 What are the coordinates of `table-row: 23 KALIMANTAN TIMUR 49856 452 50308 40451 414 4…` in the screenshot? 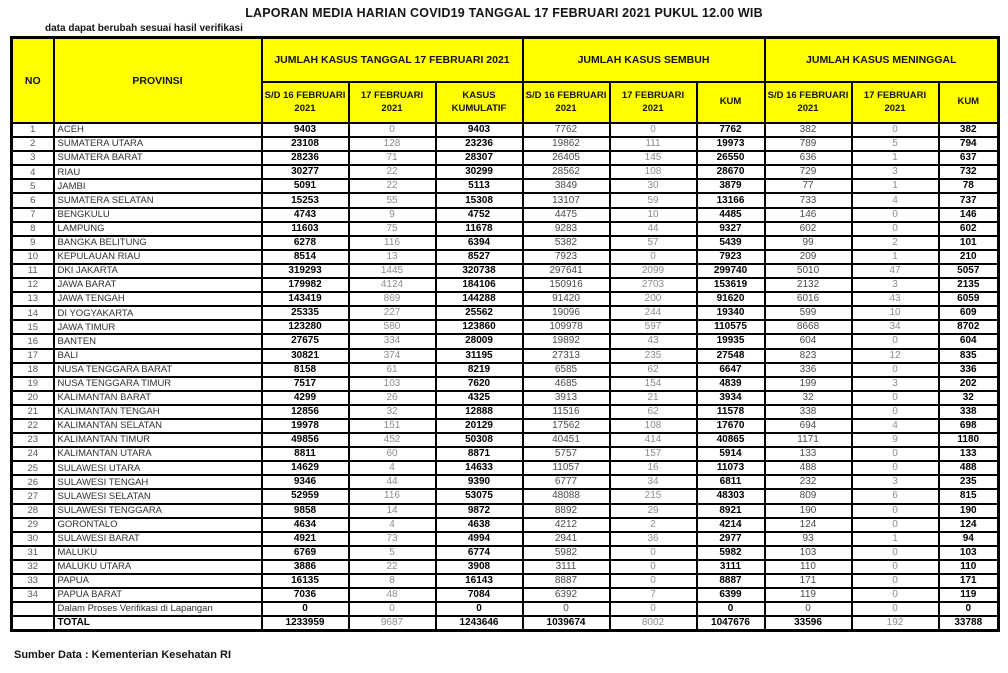 It's located at (505, 440).